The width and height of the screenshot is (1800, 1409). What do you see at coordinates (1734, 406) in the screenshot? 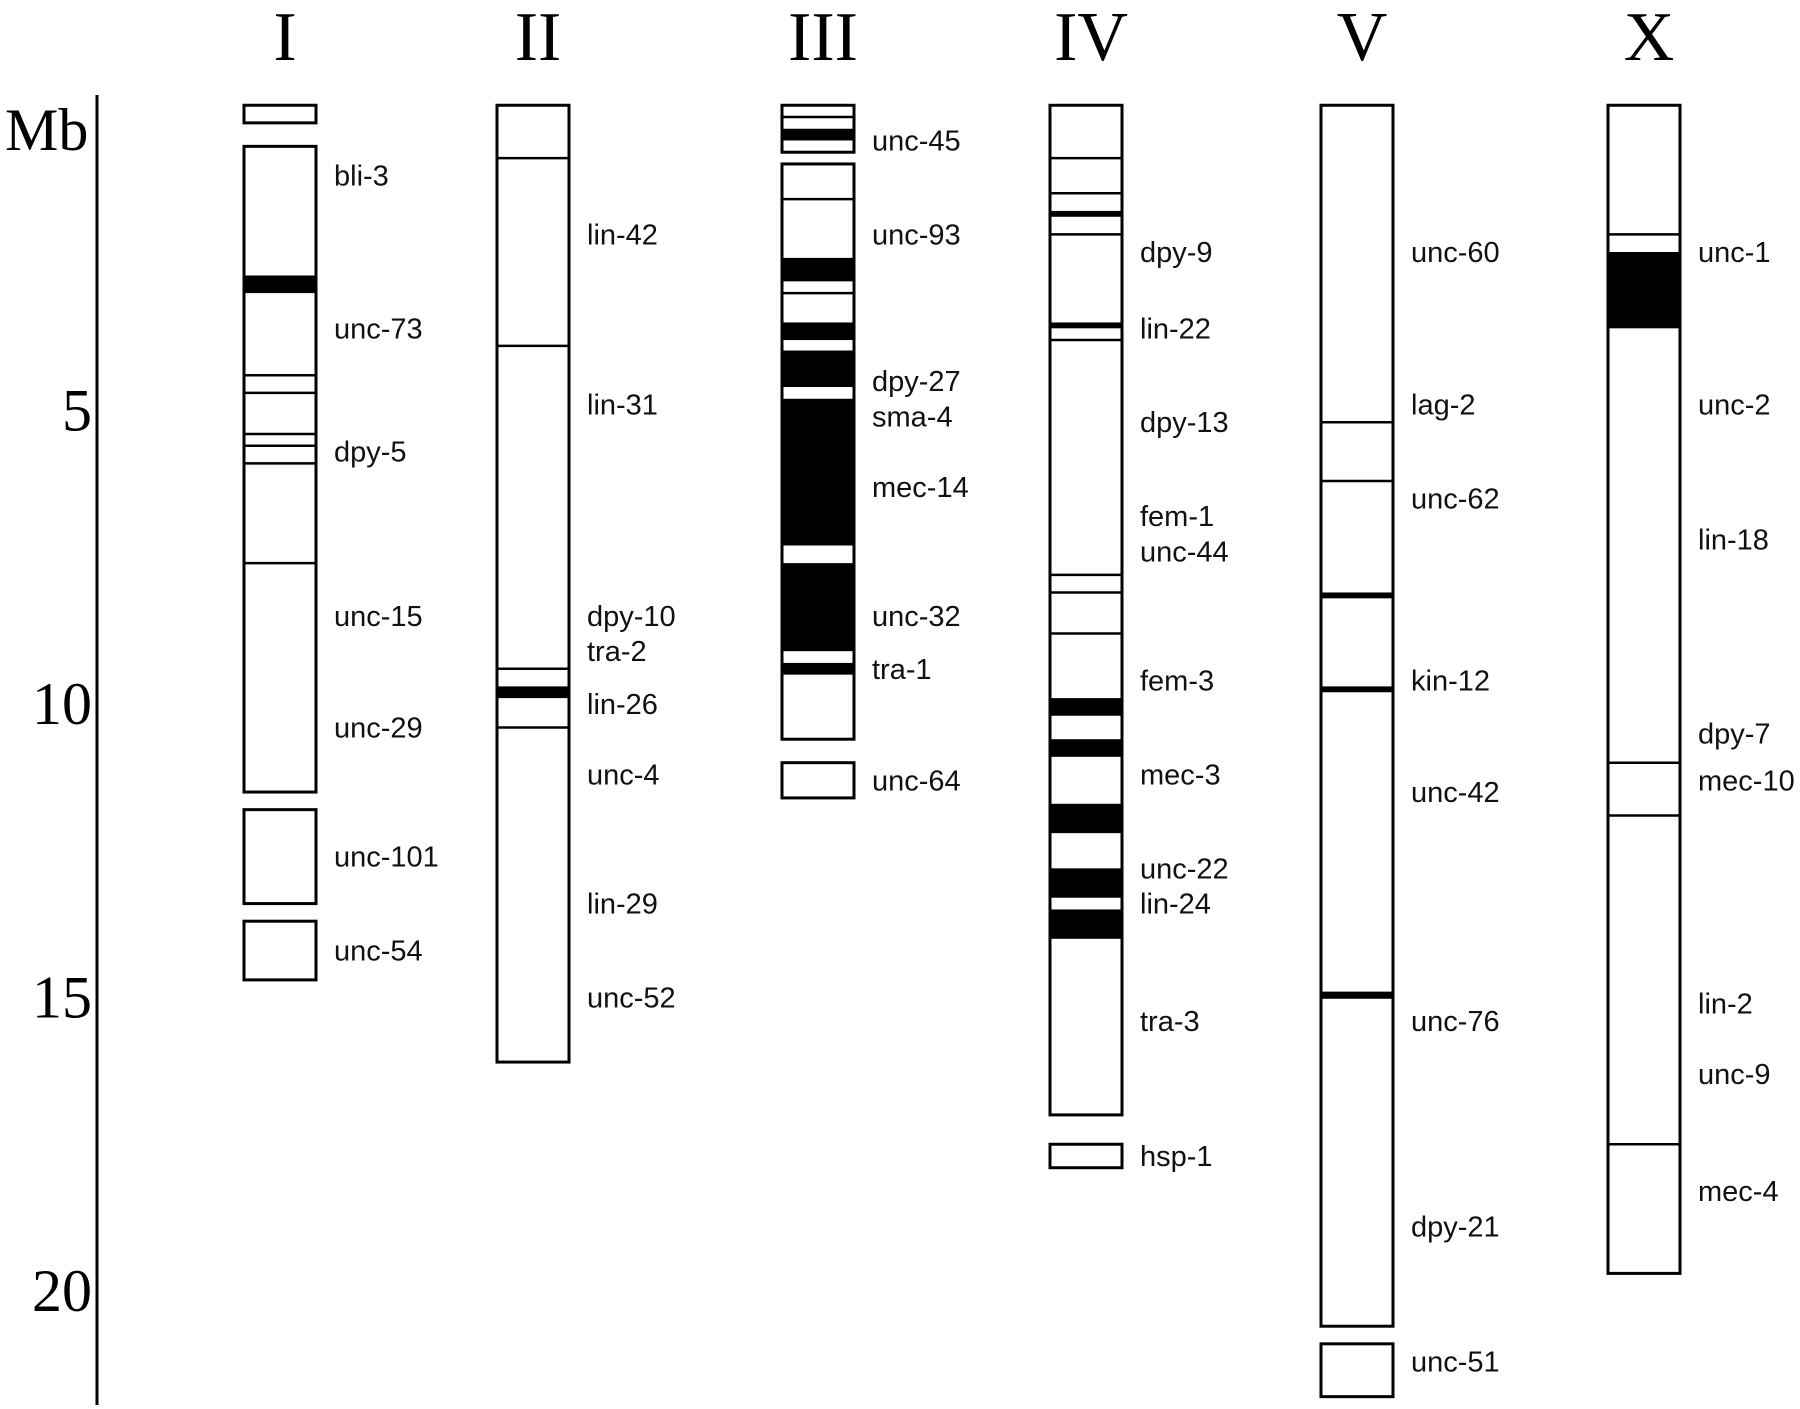
I see `gene-label: unc-2` at bounding box center [1734, 406].